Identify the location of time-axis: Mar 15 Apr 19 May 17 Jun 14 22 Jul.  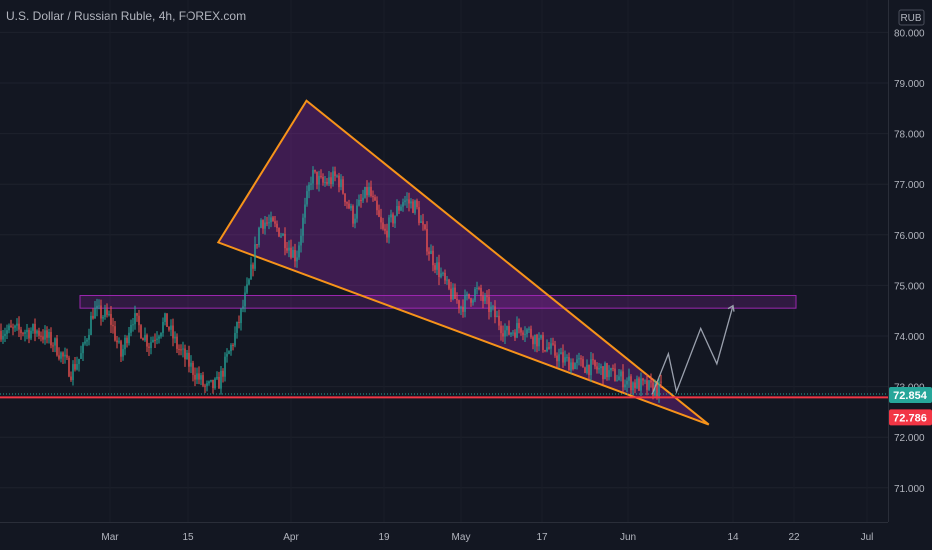
(487, 537).